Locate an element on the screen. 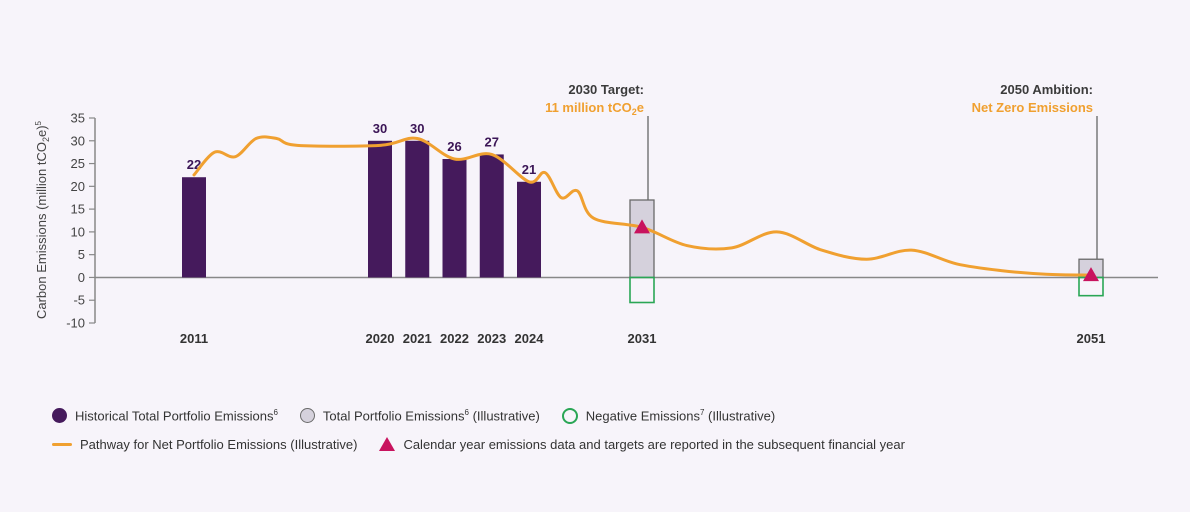  y-axis-label-text: Carbon Emissions (million tCO2e)5 is located at coordinates (42, 219).